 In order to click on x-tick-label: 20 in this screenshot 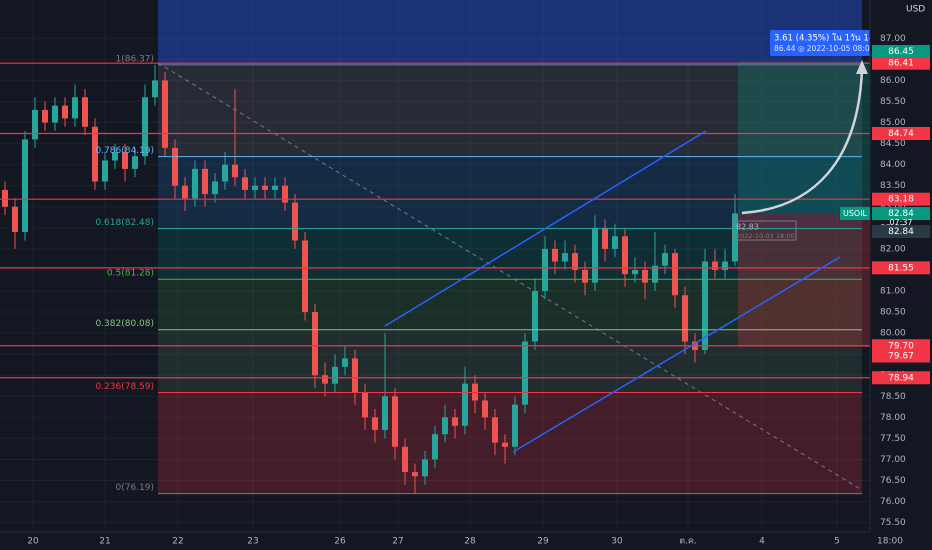, I will do `click(33, 542)`.